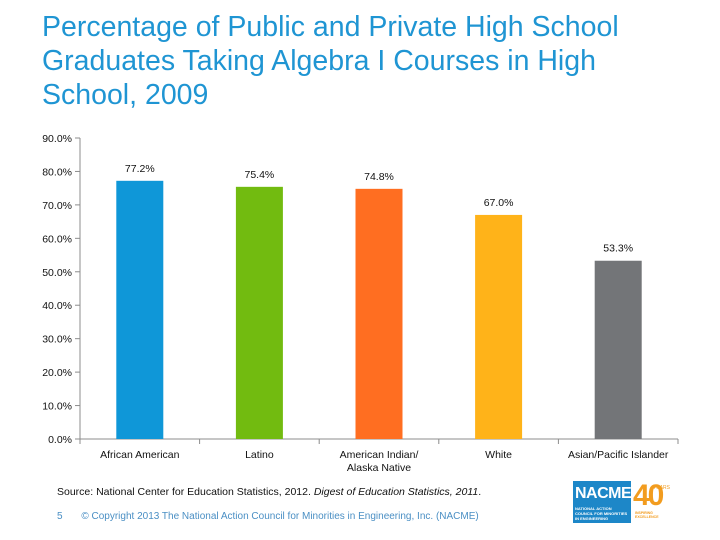 This screenshot has width=720, height=540. I want to click on y-tick-label: 10.0%, so click(57, 407).